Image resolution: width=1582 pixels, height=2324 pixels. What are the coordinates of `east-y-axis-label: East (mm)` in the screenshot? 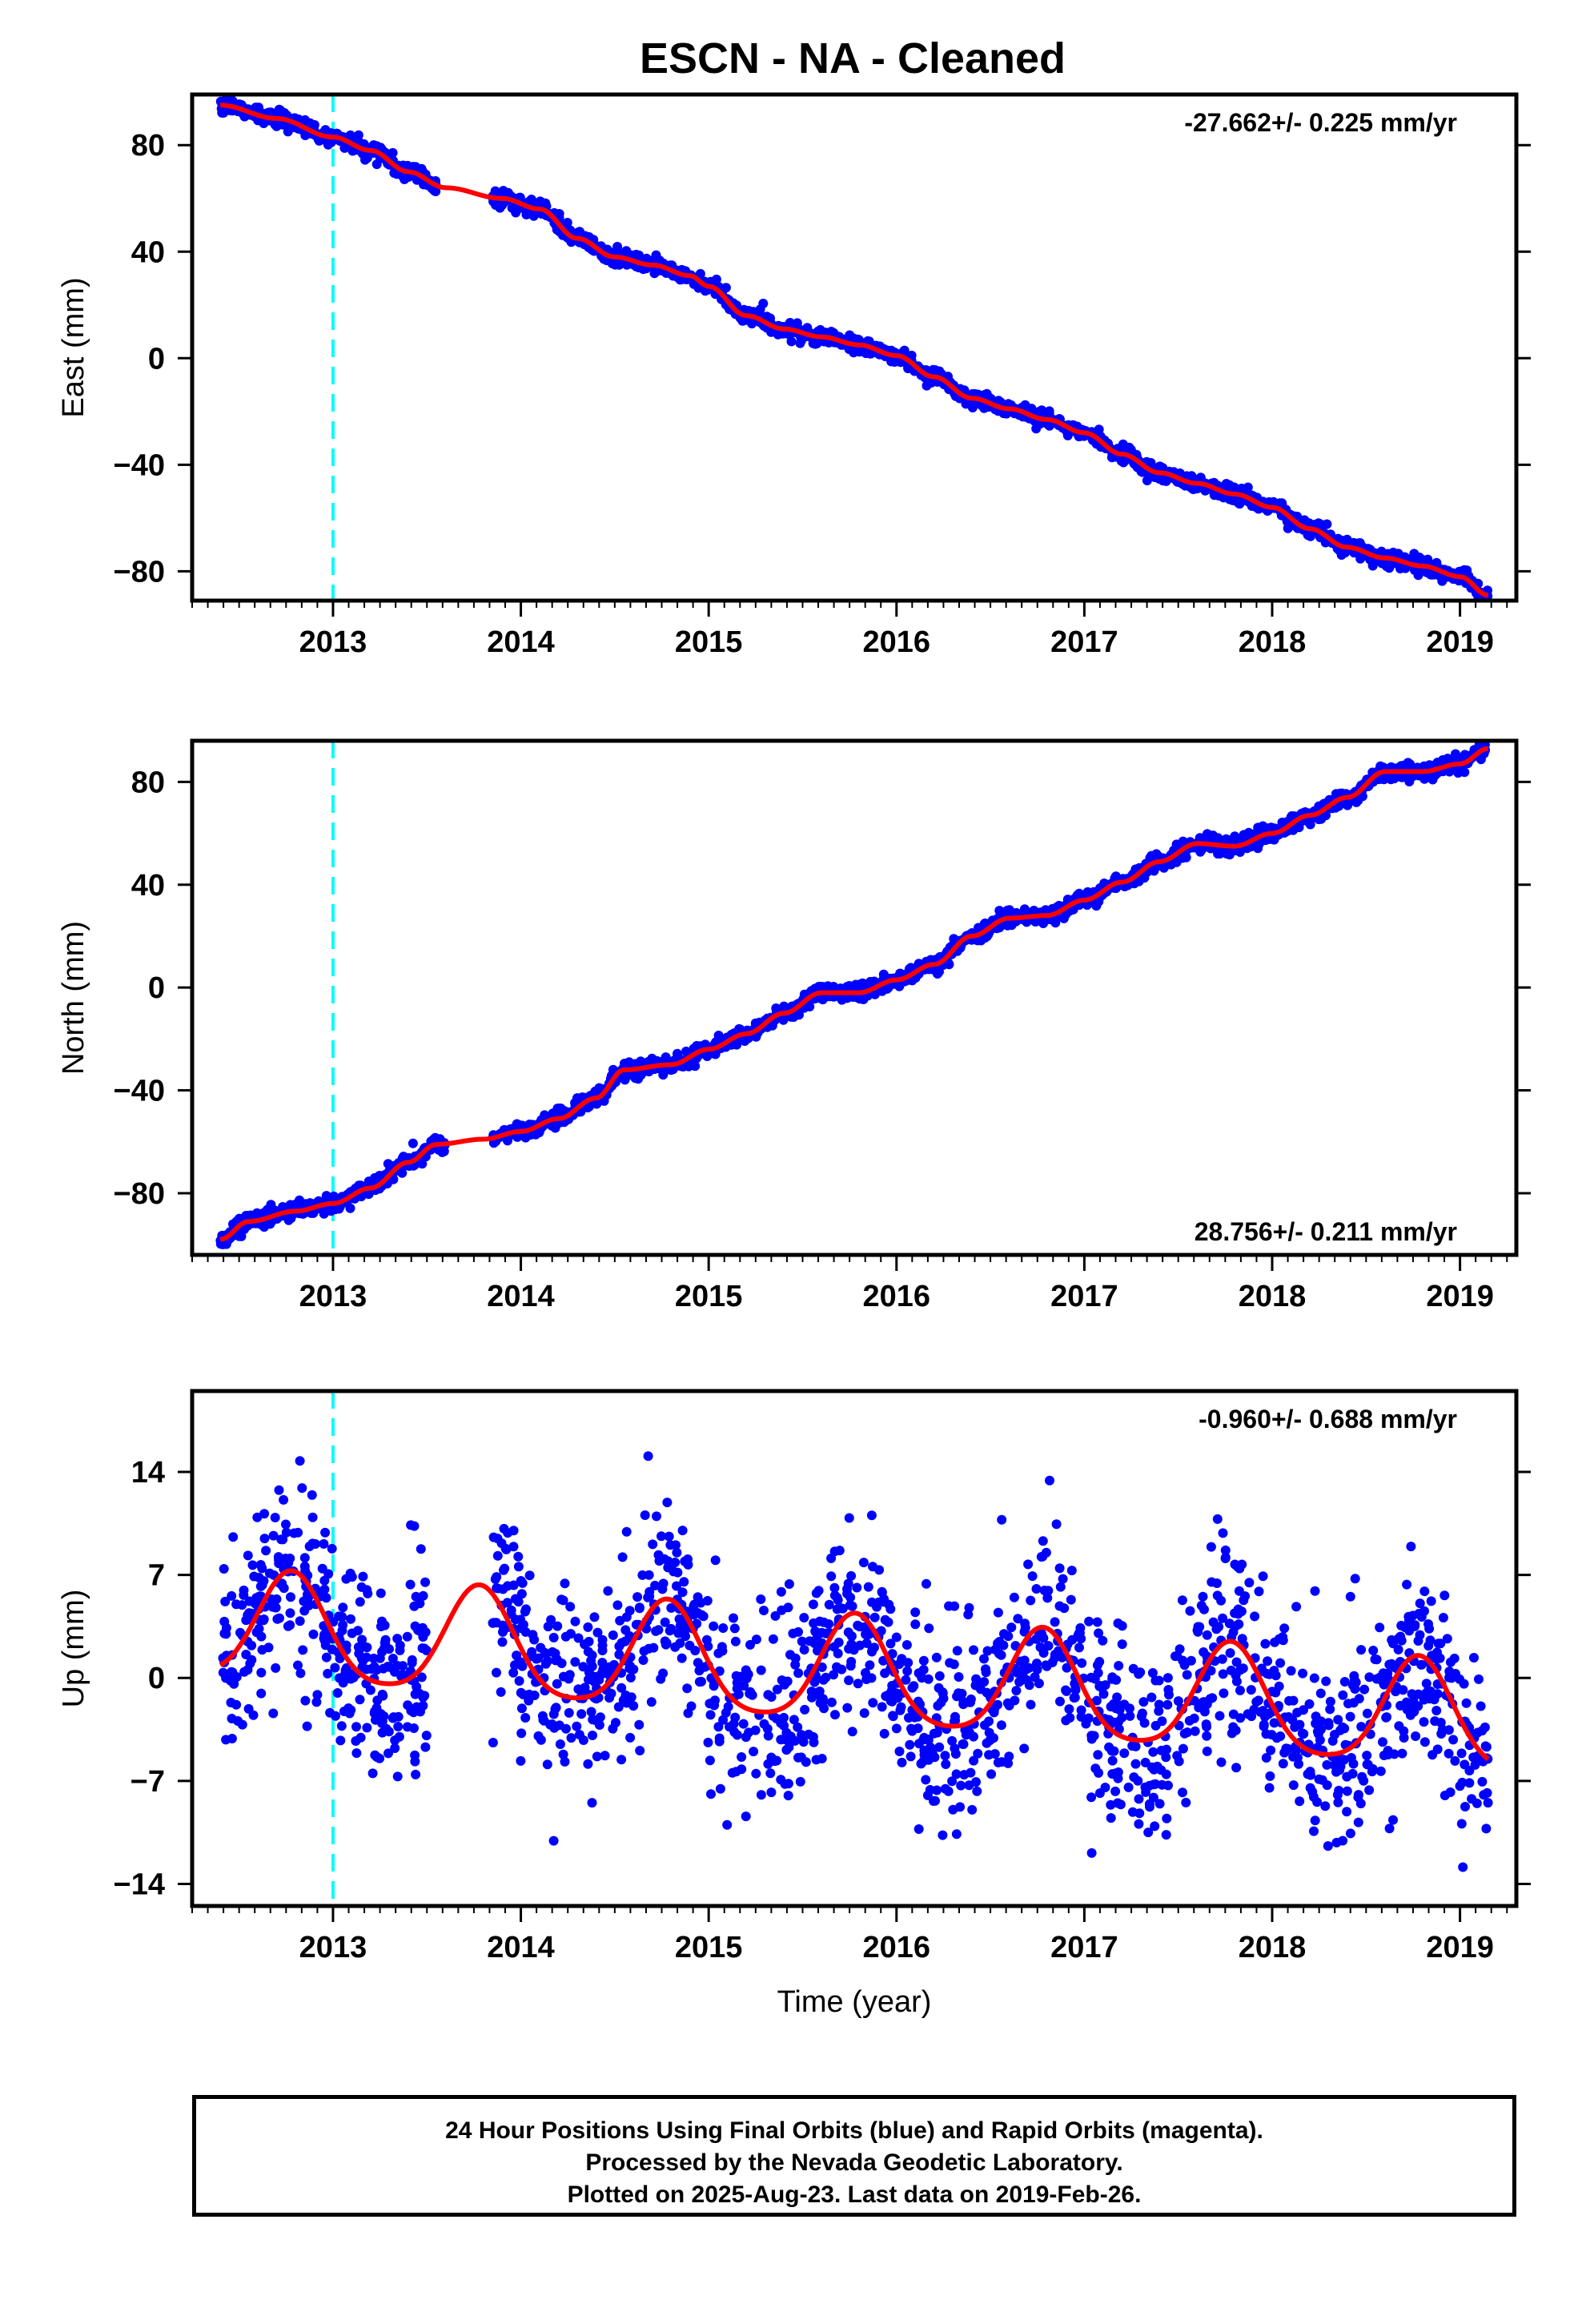 It's located at (74, 347).